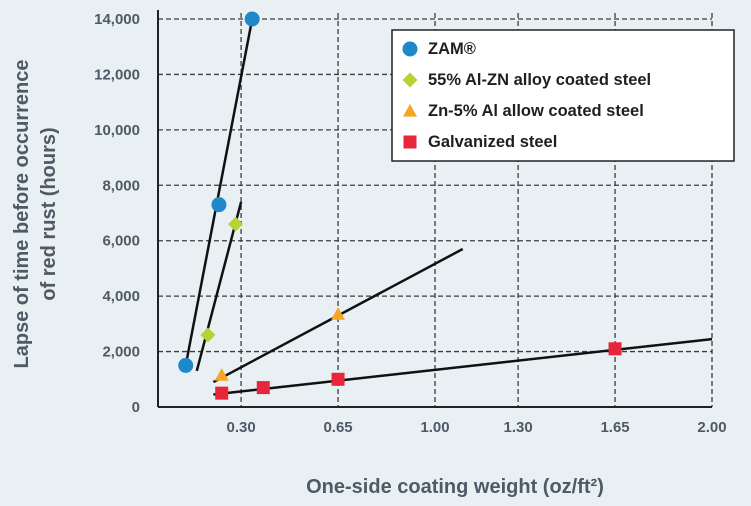  I want to click on y-axis-title-line-1: Lapse of time before occurrence, so click(22, 214).